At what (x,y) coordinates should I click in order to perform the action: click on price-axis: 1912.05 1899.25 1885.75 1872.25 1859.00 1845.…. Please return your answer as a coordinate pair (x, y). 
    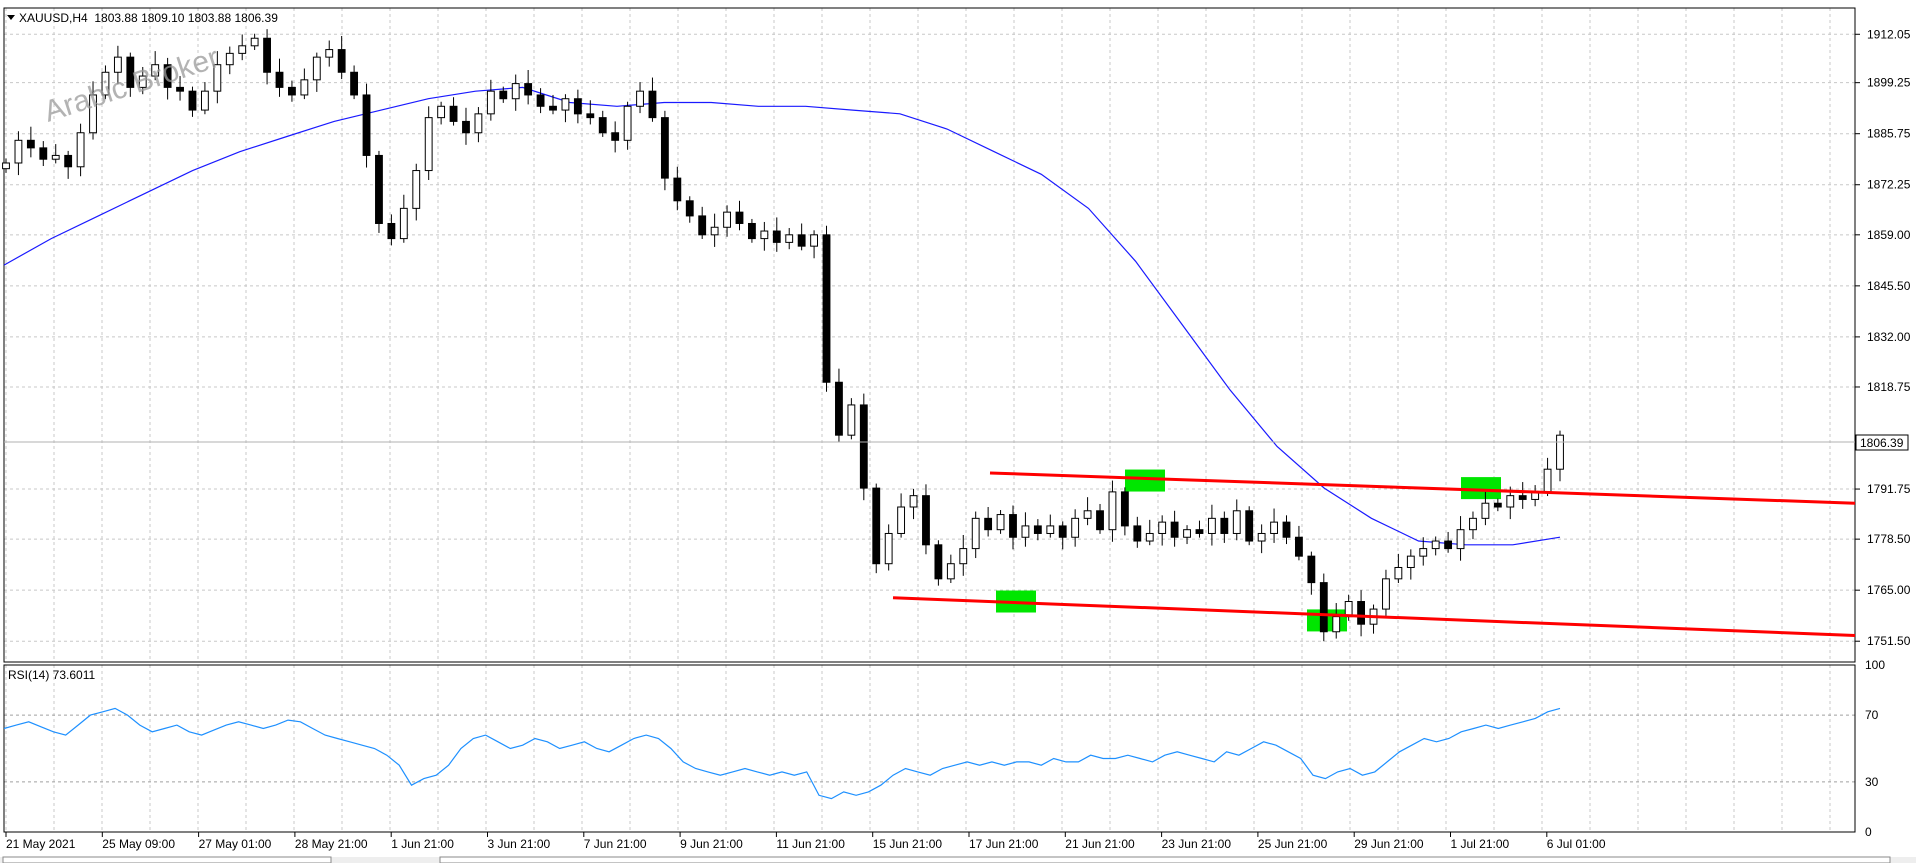
    Looking at the image, I should click on (1883, 337).